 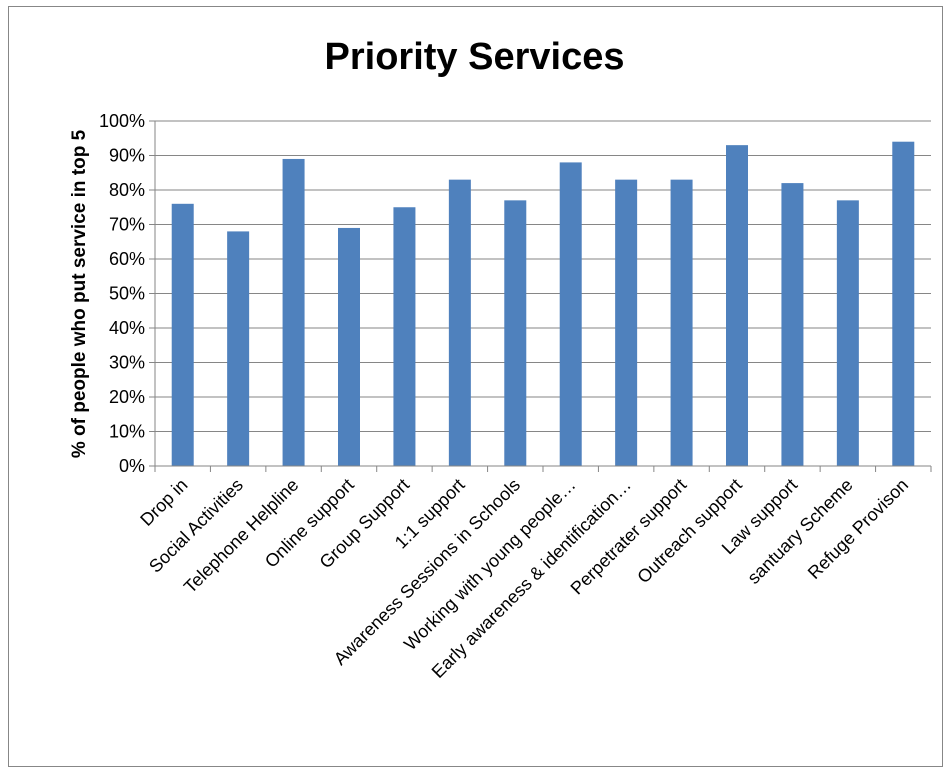 What do you see at coordinates (127, 432) in the screenshot?
I see `y-tick-label: 10%` at bounding box center [127, 432].